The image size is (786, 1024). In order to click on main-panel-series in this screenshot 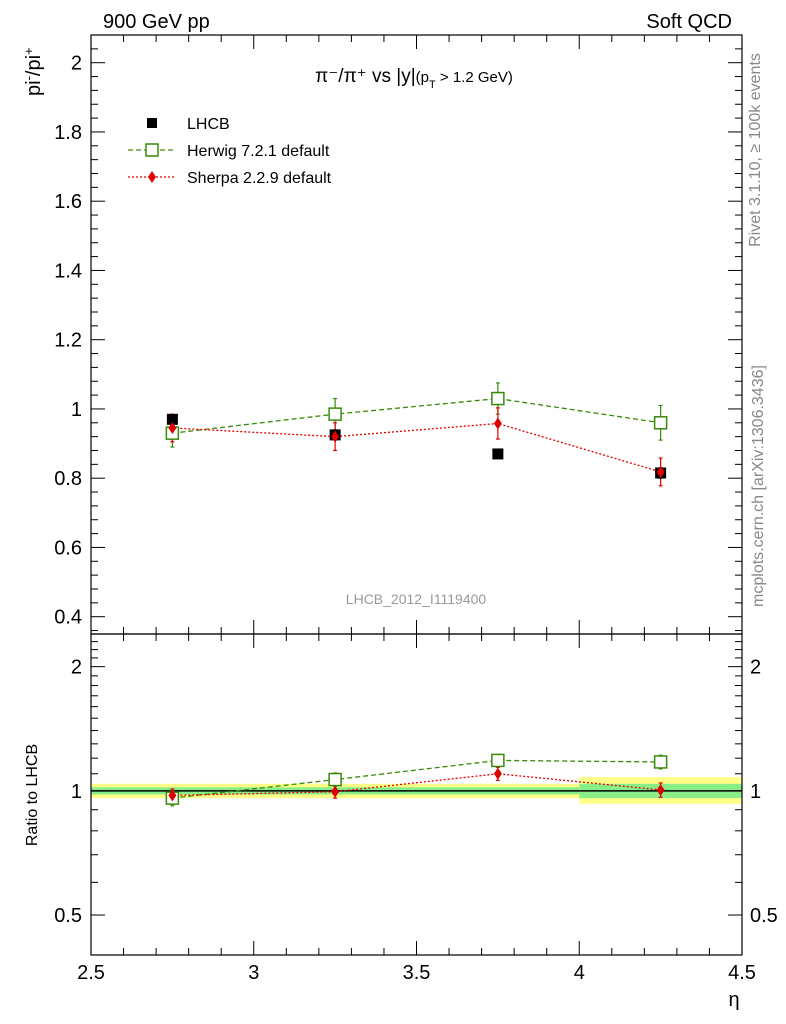, I will do `click(416, 434)`.